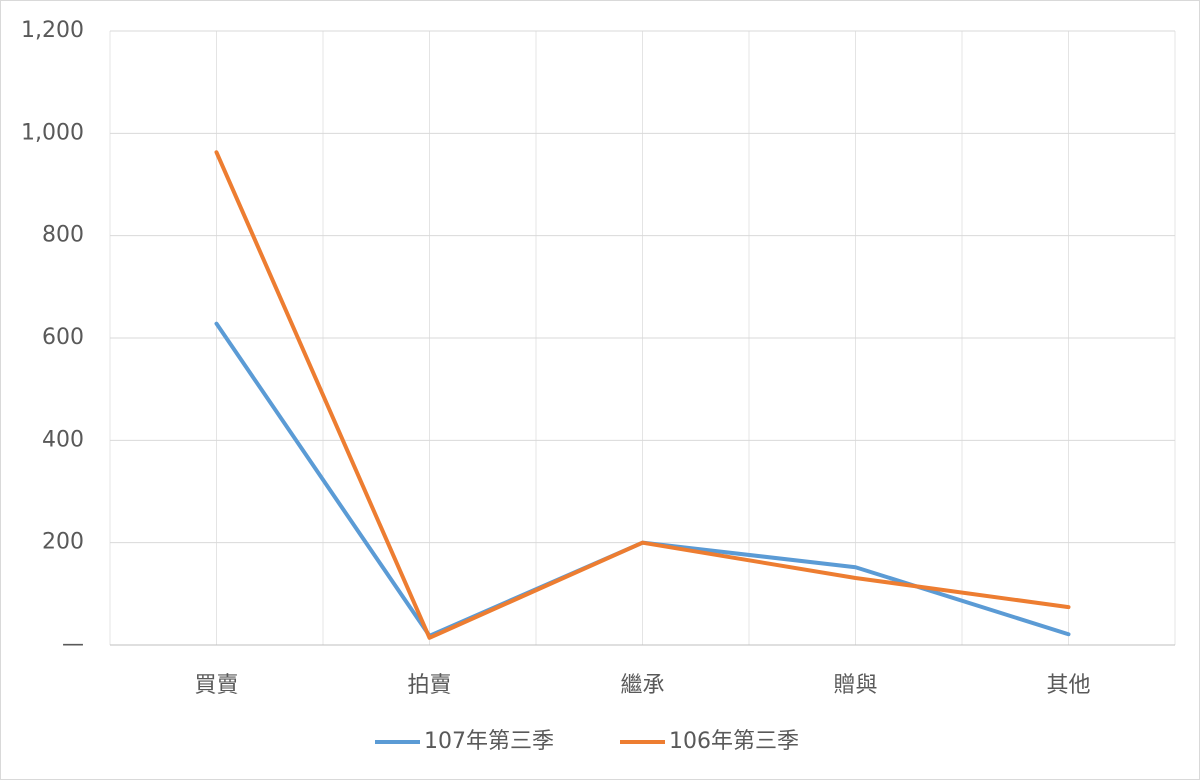 This screenshot has height=780, width=1200. What do you see at coordinates (63, 542) in the screenshot?
I see `y-tick-label: 200` at bounding box center [63, 542].